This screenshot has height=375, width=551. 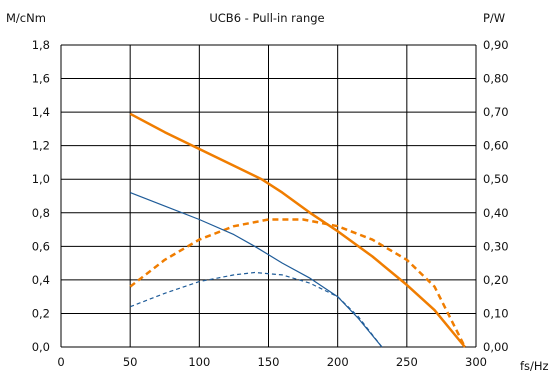 I want to click on y-right-tick-label: 0,70, so click(x=496, y=112).